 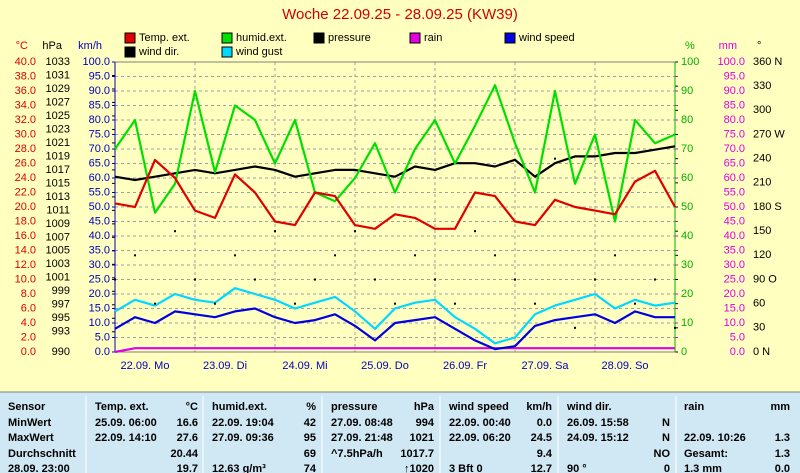 I want to click on y-tick-label: 40, so click(x=687, y=236).